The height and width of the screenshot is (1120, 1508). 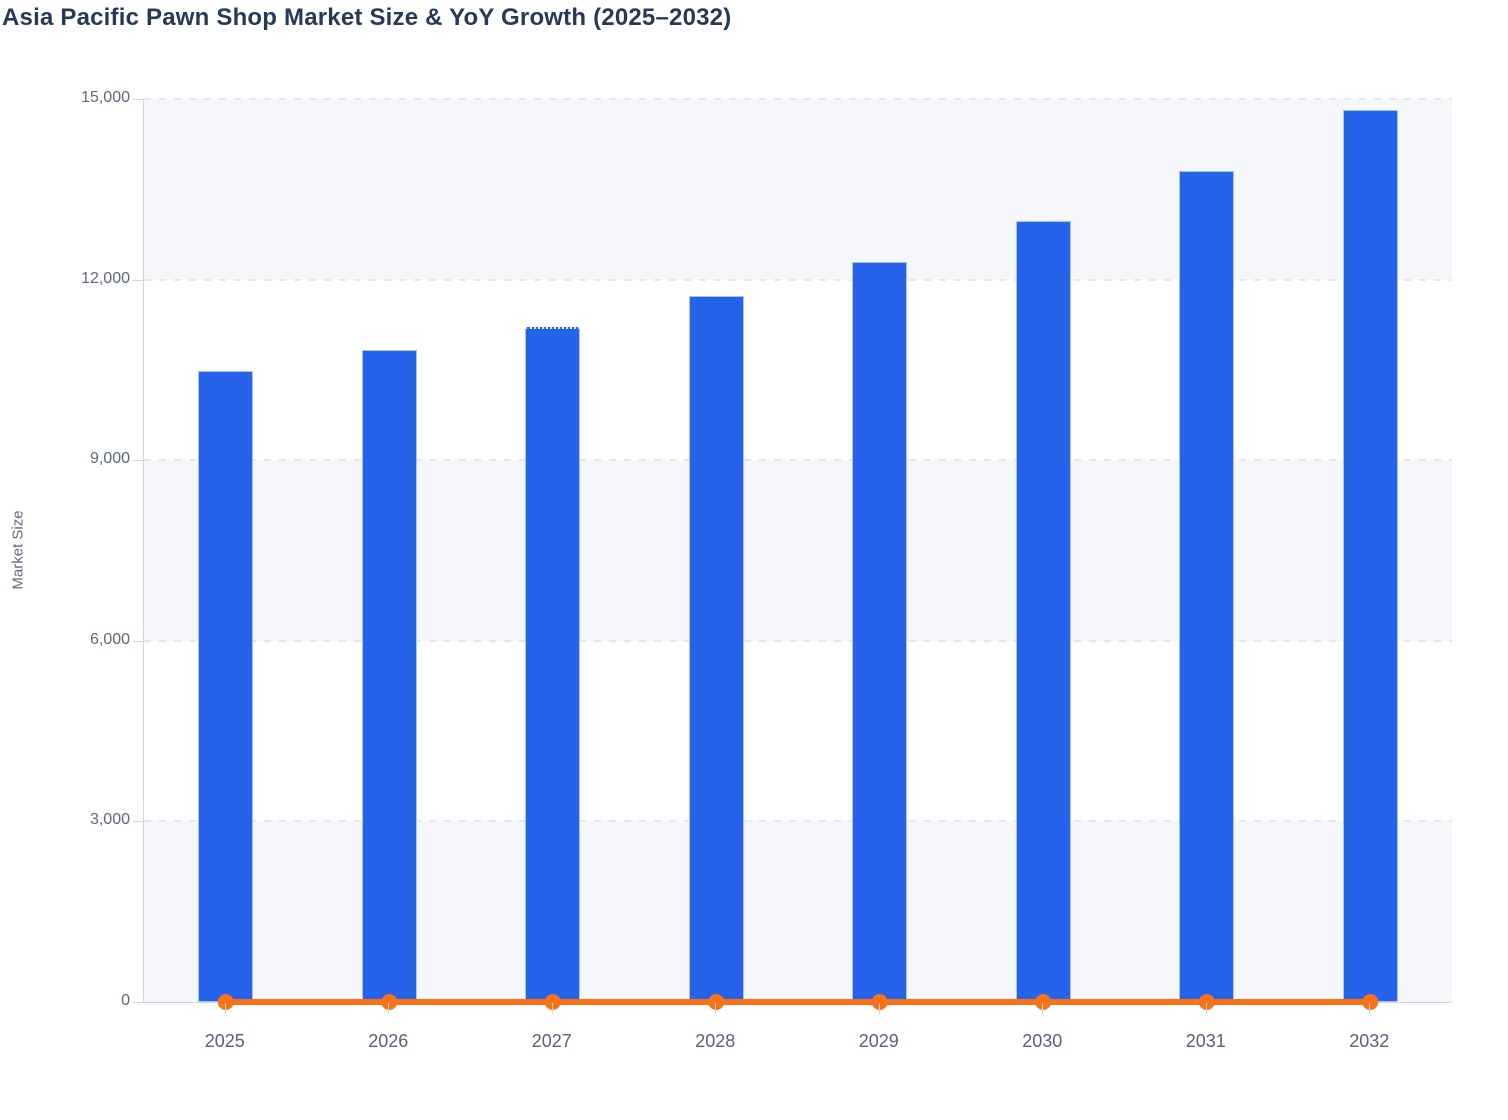 What do you see at coordinates (388, 1041) in the screenshot?
I see `x-tick-label-2026: 2026` at bounding box center [388, 1041].